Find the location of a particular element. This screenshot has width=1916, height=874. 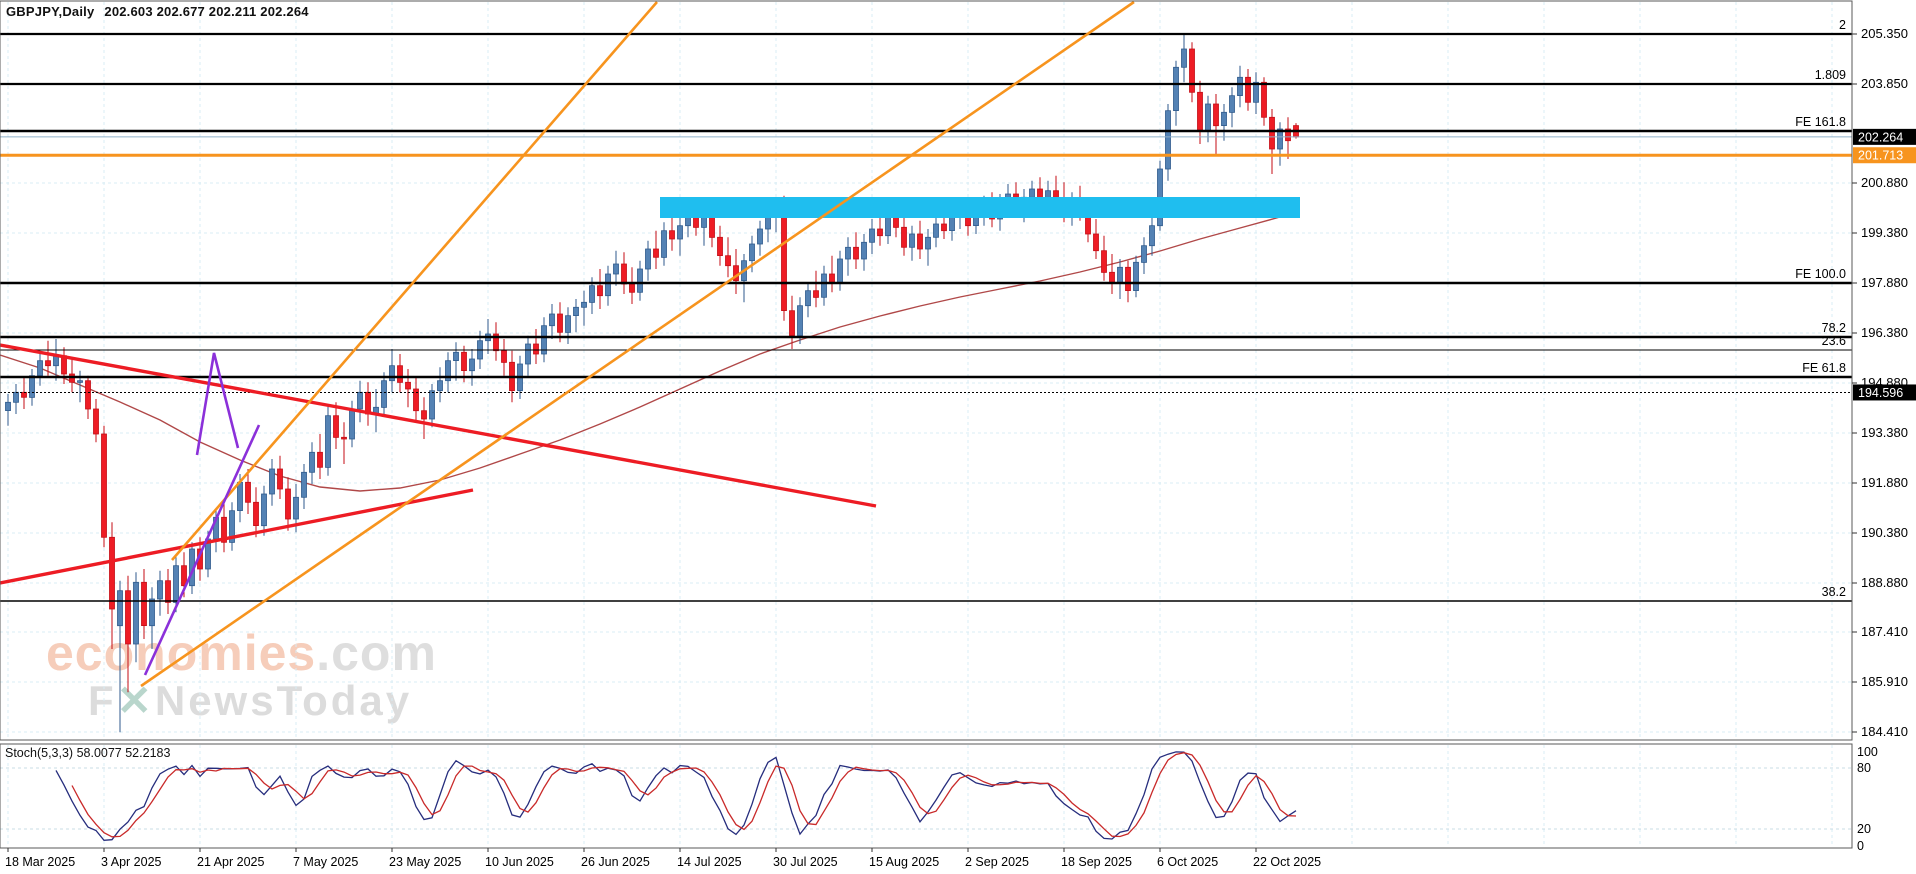

stoch-scale-label: 20 is located at coordinates (1864, 829).